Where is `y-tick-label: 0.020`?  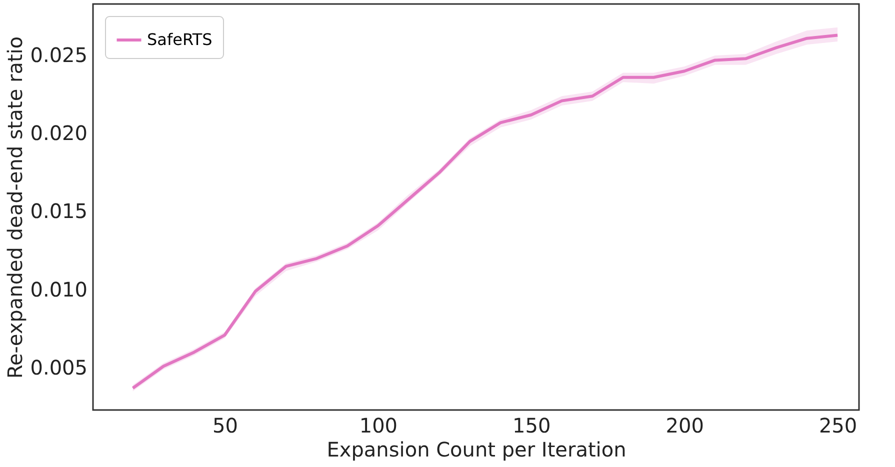 y-tick-label: 0.020 is located at coordinates (59, 133).